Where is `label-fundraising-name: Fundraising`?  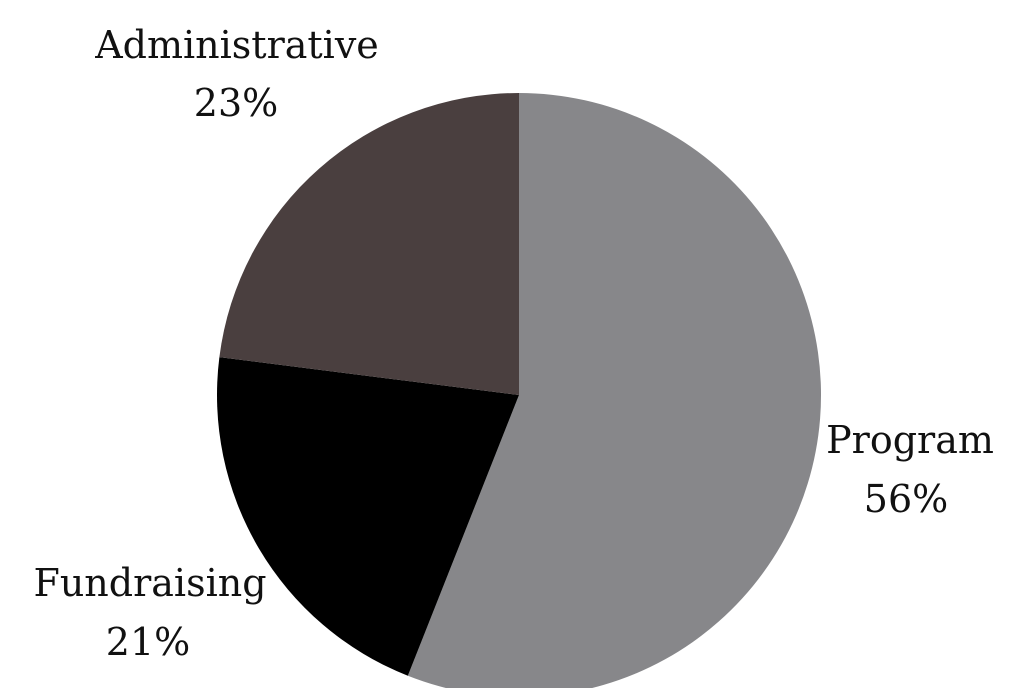
label-fundraising-name: Fundraising is located at coordinates (149, 583).